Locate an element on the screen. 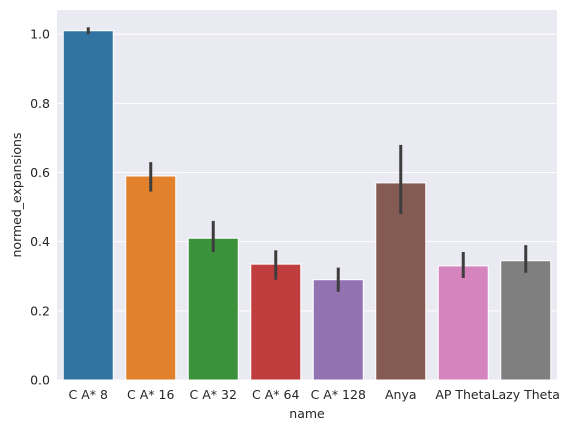 This screenshot has width=574, height=432. y-tick-label: 0.6 is located at coordinates (40, 172).